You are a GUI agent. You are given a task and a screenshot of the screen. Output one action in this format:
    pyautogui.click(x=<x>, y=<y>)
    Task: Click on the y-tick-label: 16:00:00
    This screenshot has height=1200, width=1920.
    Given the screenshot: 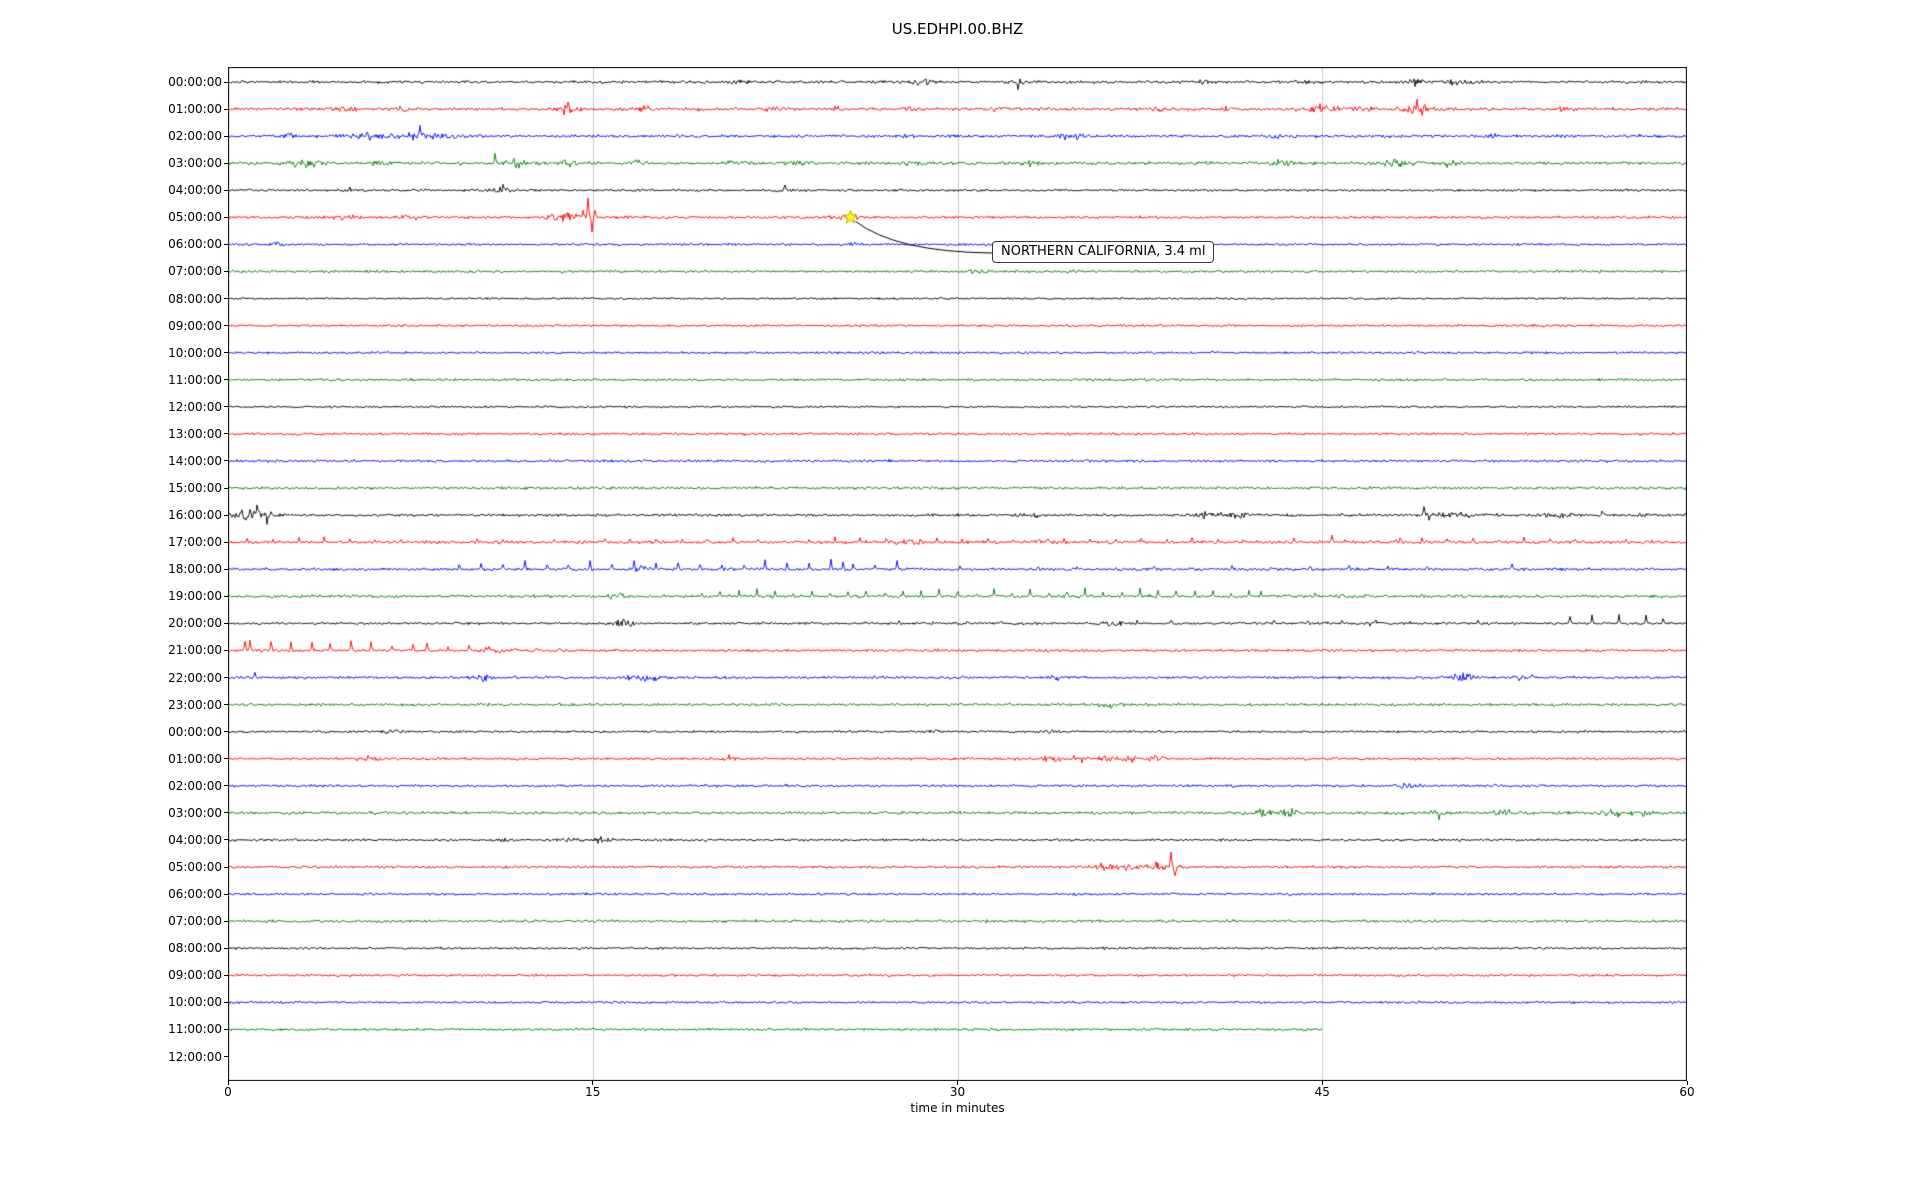 What is the action you would take?
    pyautogui.click(x=195, y=515)
    